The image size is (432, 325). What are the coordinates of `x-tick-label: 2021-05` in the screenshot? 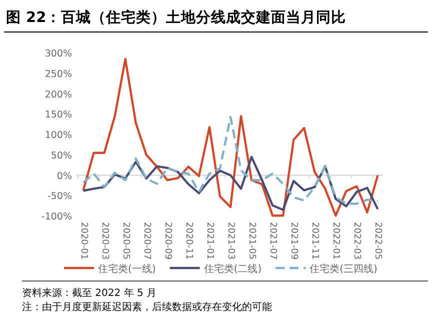 It's located at (251, 241).